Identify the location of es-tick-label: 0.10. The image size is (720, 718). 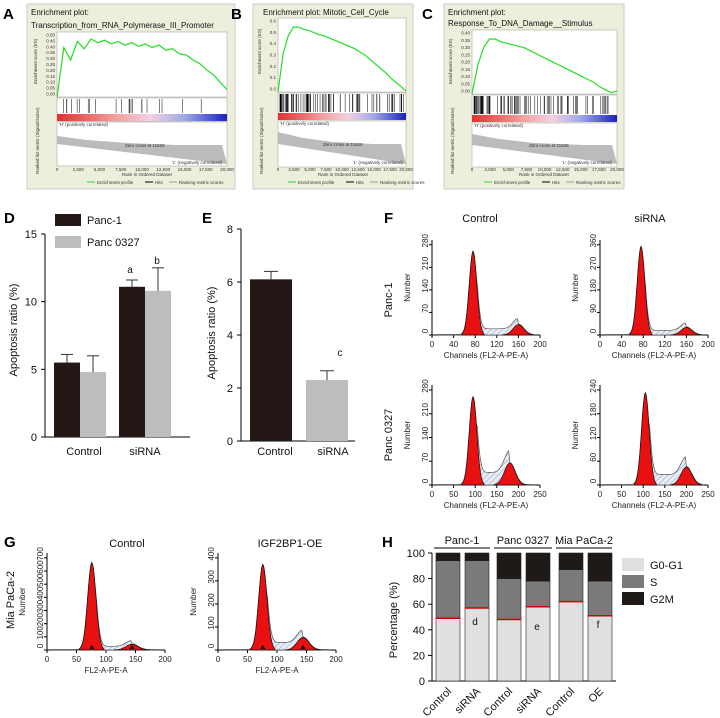
(465, 76).